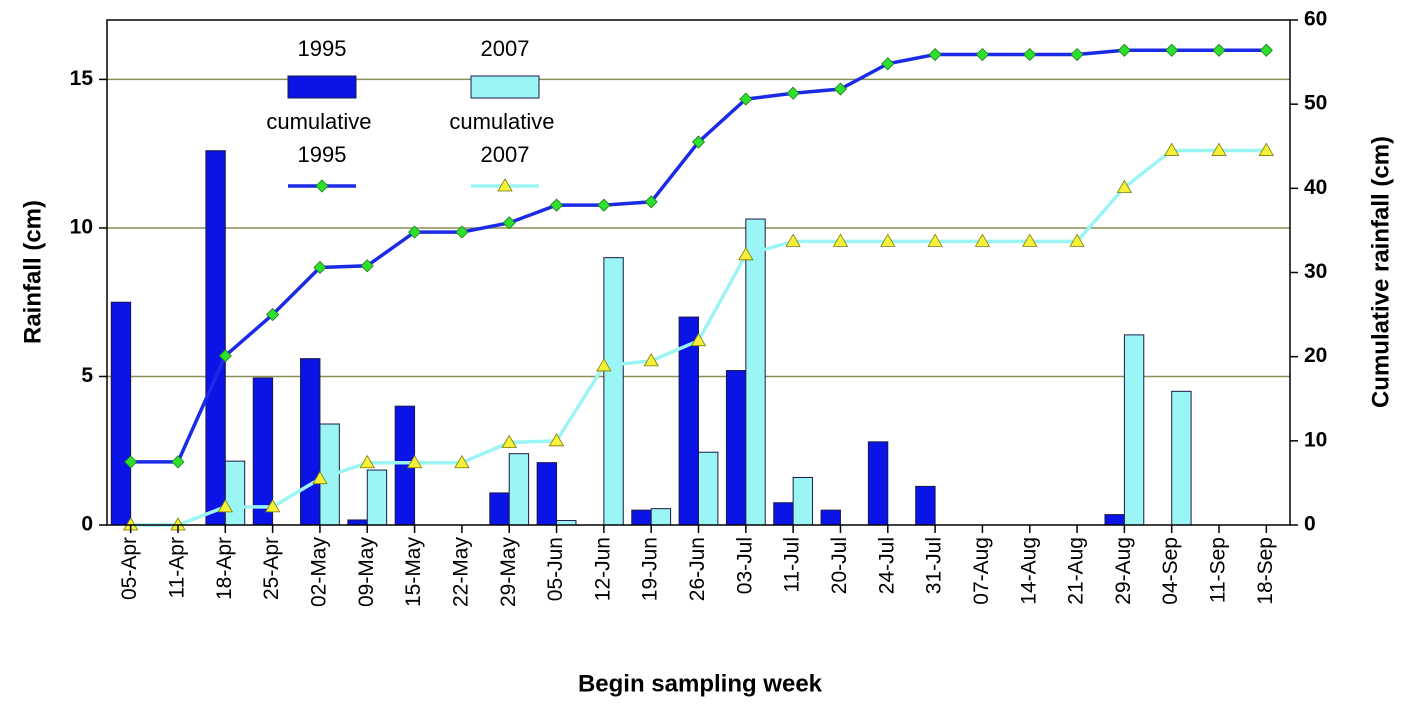 This screenshot has height=709, width=1414. What do you see at coordinates (1123, 571) in the screenshot?
I see `x-tick-label: 29-Aug` at bounding box center [1123, 571].